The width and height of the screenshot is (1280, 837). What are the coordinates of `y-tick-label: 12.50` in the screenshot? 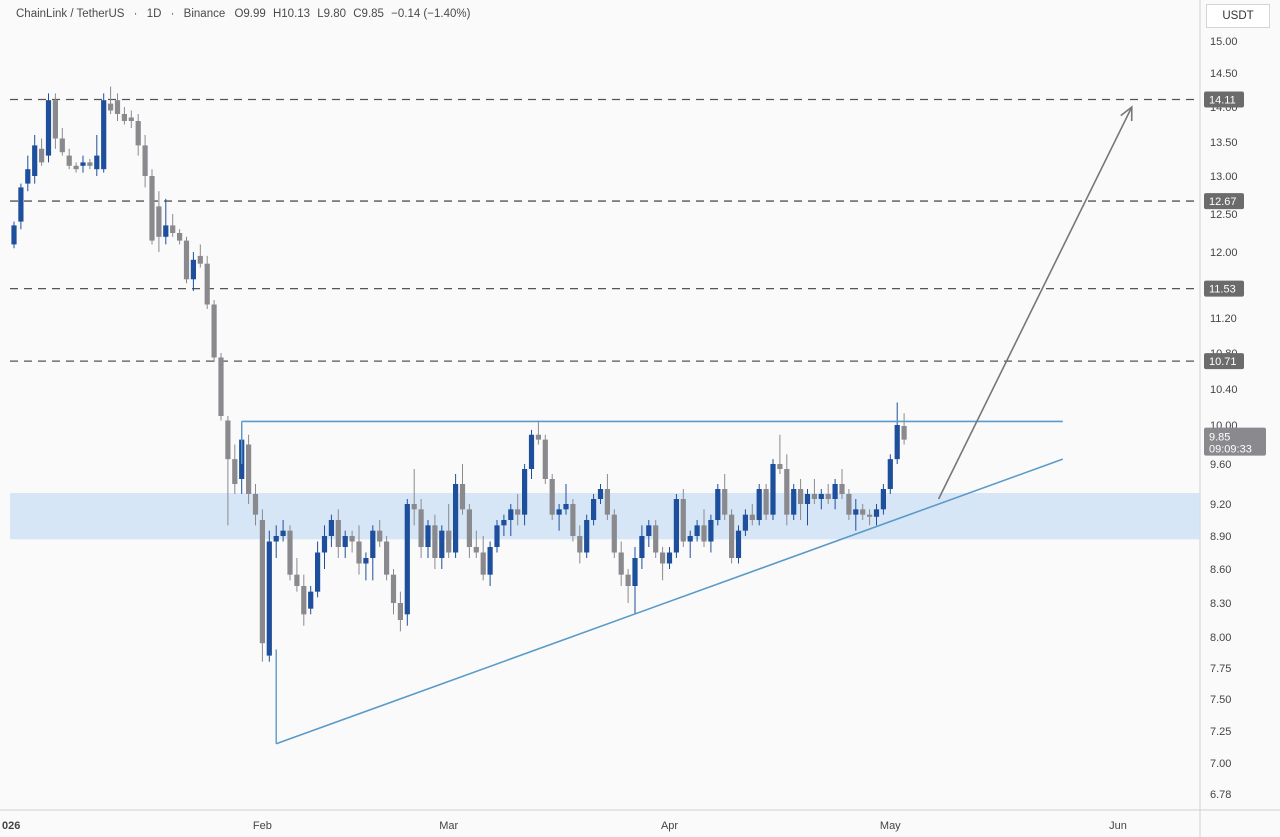 It's located at (1224, 215).